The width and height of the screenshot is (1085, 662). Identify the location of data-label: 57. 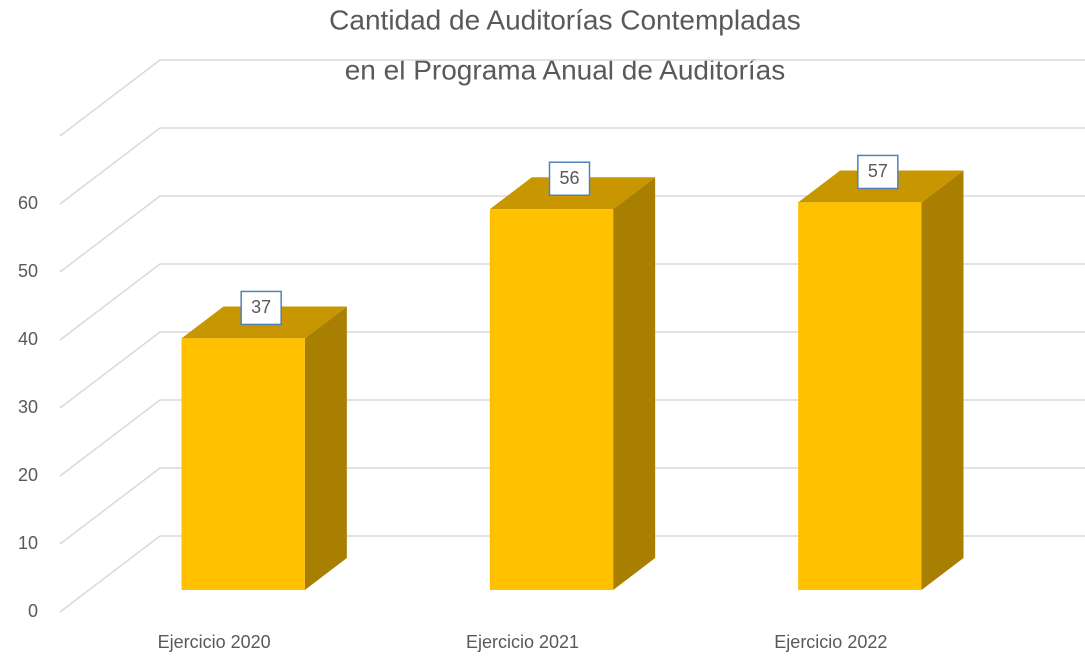
(878, 171).